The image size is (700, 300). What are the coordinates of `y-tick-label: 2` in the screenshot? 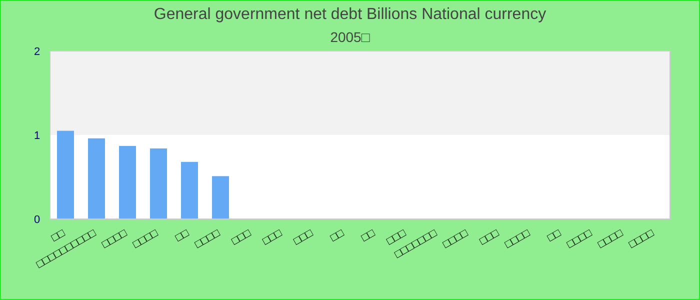 It's located at (37, 52).